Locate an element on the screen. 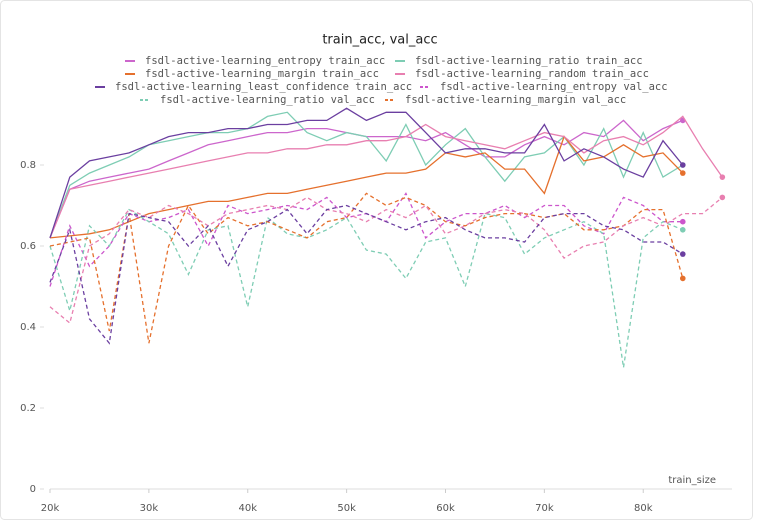 The width and height of the screenshot is (764, 521). y-tick-label: 0.8 is located at coordinates (28, 165).